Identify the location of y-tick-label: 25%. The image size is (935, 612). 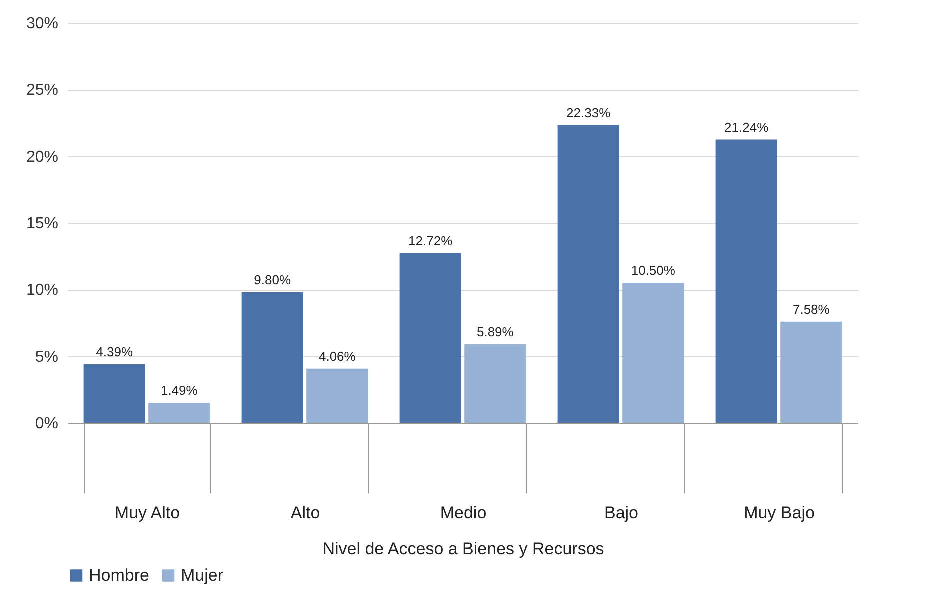
(42, 91).